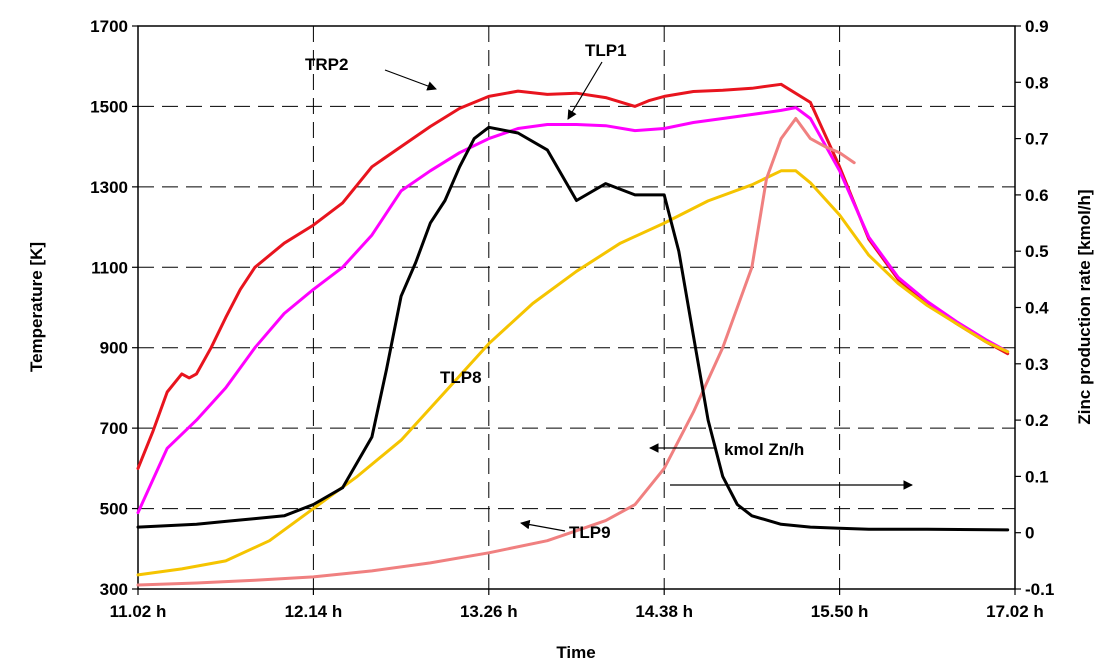 The width and height of the screenshot is (1100, 664). What do you see at coordinates (1037, 139) in the screenshot?
I see `y-right-tick-label: 0.7` at bounding box center [1037, 139].